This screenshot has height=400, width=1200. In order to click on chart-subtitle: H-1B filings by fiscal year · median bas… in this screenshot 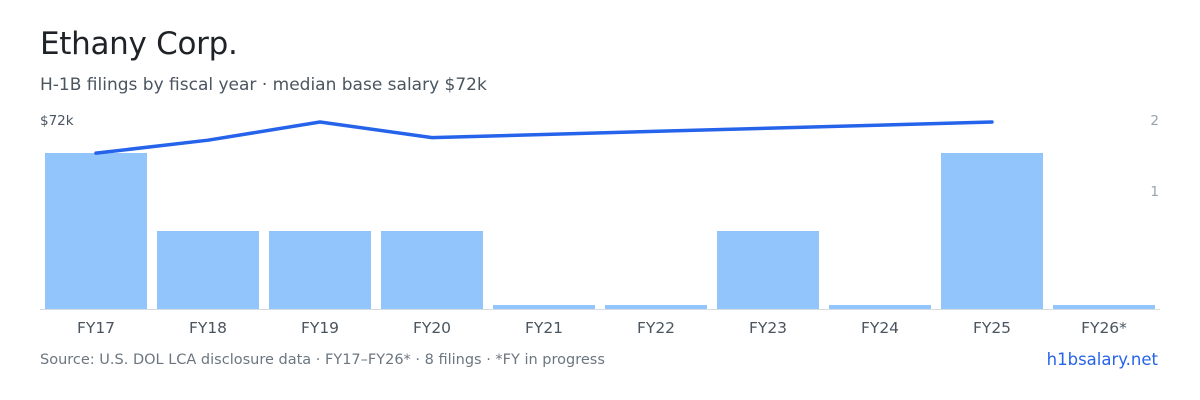, I will do `click(263, 85)`.